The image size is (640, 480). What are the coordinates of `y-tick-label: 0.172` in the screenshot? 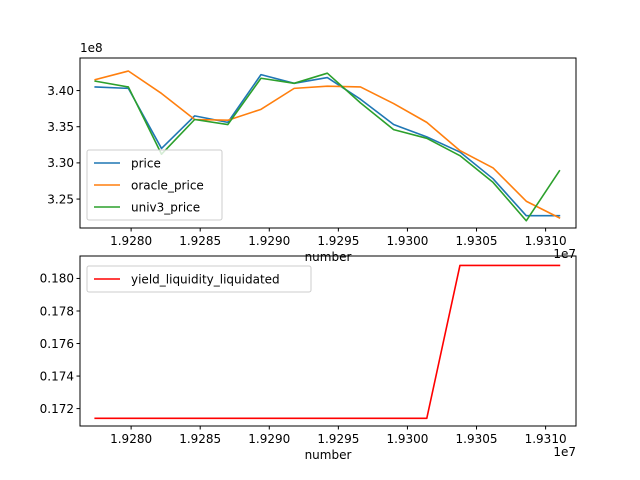 It's located at (57, 409).